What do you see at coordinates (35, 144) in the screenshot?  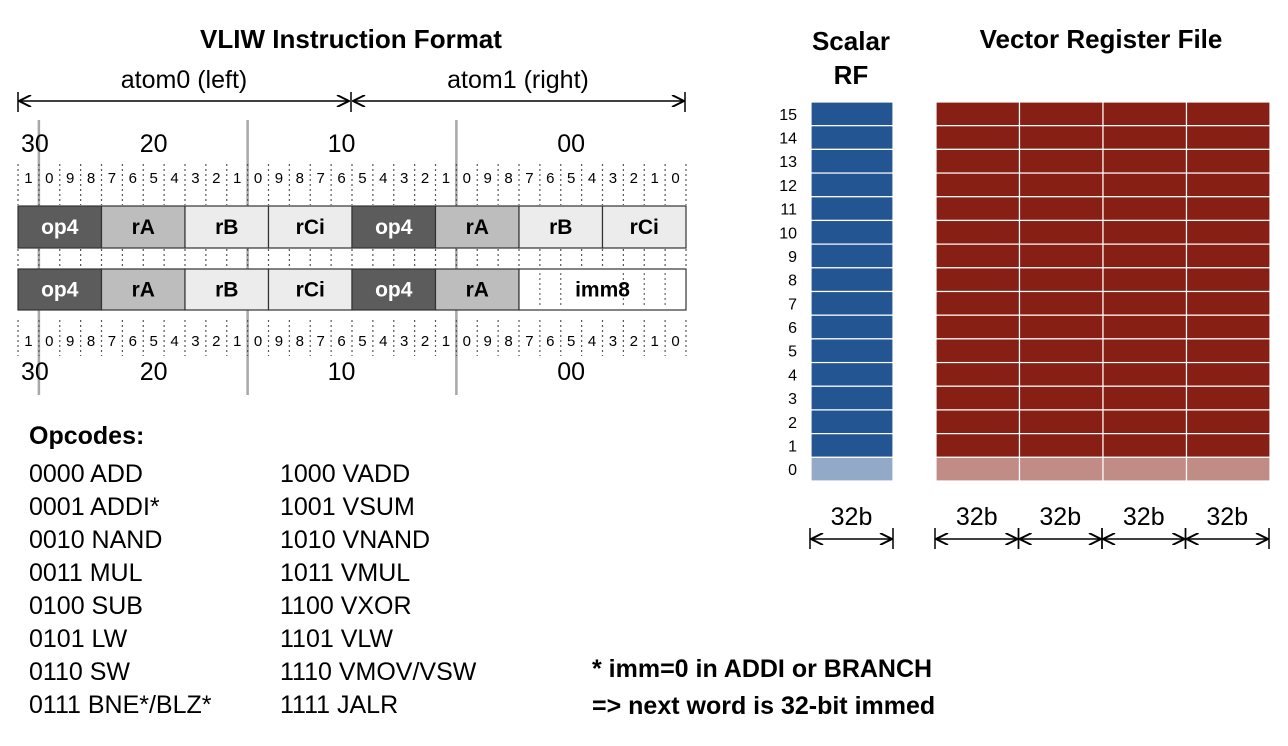 I see `bit-tens-label: 30` at bounding box center [35, 144].